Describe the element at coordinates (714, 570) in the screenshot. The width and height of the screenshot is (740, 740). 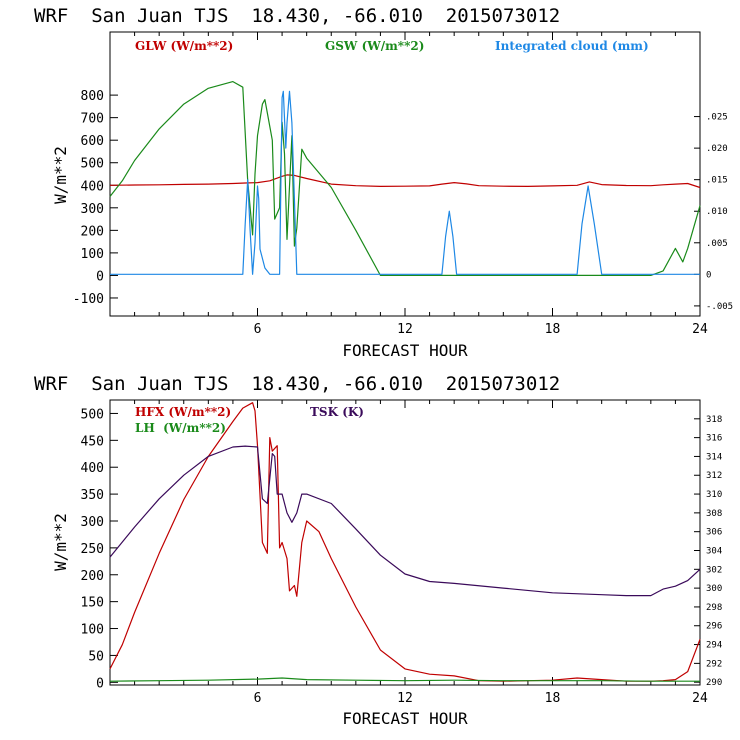
I see `y2-tick-label: 302` at that location.